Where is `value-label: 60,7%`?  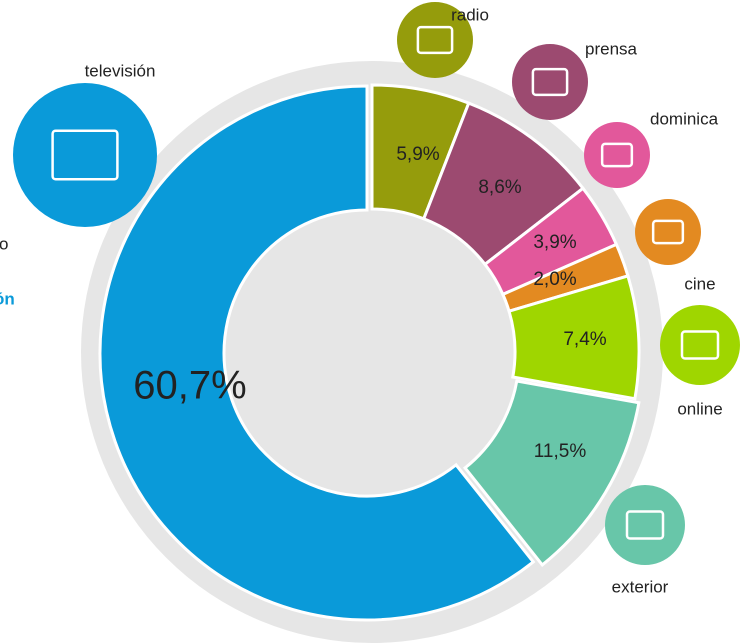
value-label: 60,7% is located at coordinates (189, 386).